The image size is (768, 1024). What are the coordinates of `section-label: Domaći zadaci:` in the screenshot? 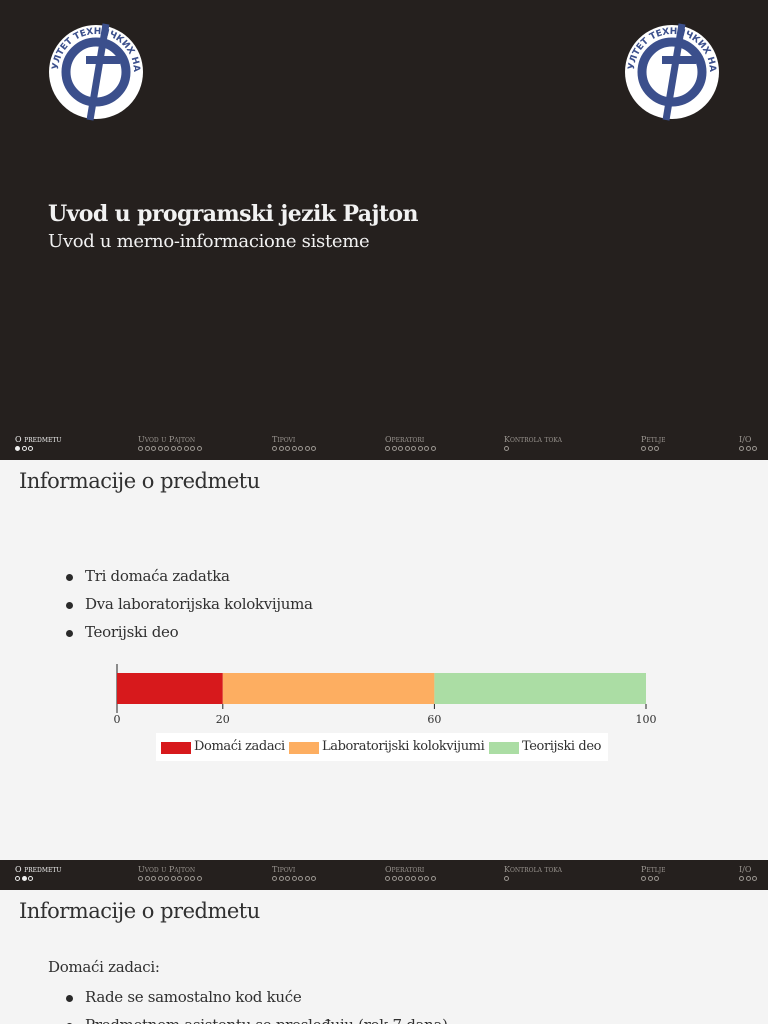 It's located at (104, 967).